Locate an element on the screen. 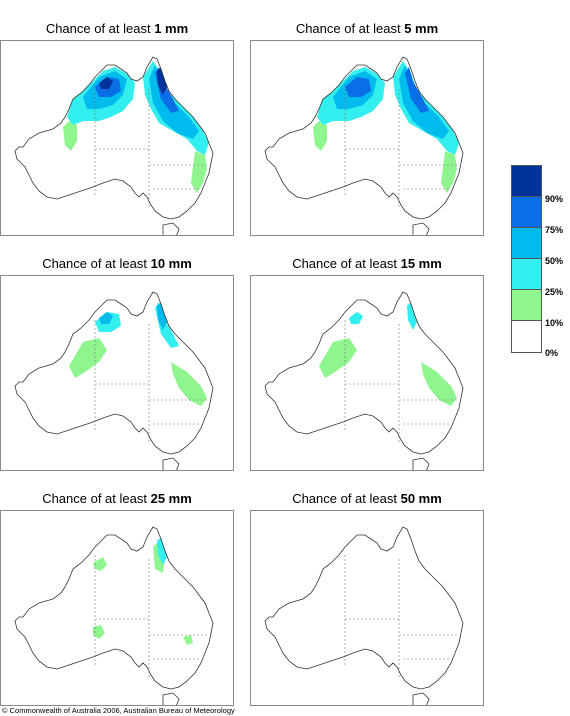 The width and height of the screenshot is (570, 716). legend-label-90: 90% is located at coordinates (554, 199).